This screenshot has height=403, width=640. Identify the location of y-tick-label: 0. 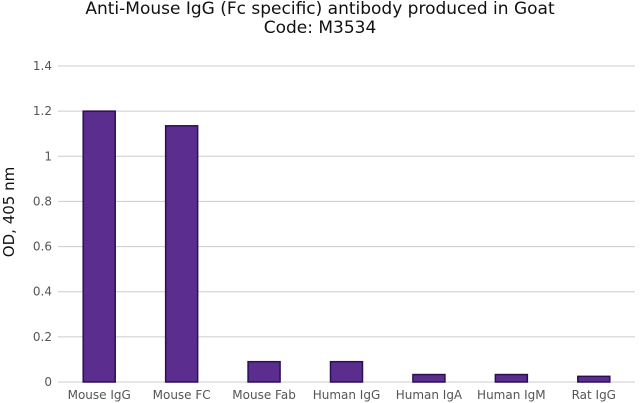
(48, 382).